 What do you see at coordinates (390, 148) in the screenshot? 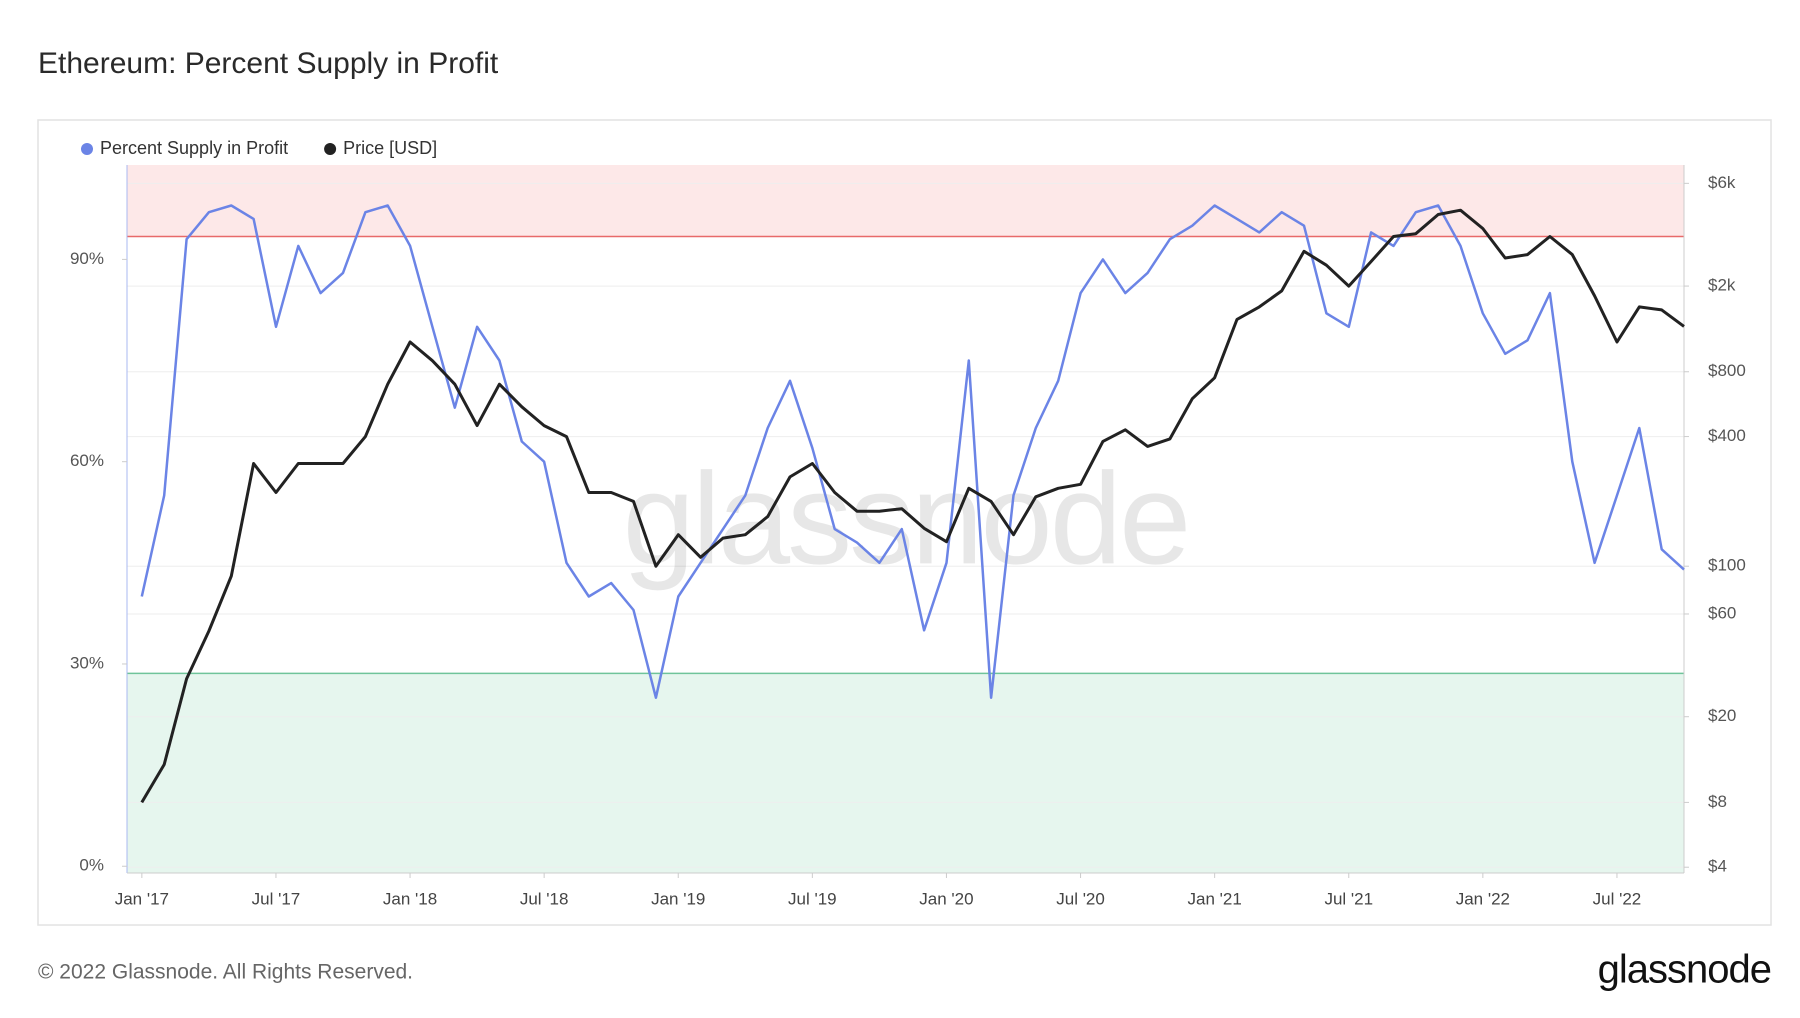
I see `legend-label: Price [USD]` at bounding box center [390, 148].